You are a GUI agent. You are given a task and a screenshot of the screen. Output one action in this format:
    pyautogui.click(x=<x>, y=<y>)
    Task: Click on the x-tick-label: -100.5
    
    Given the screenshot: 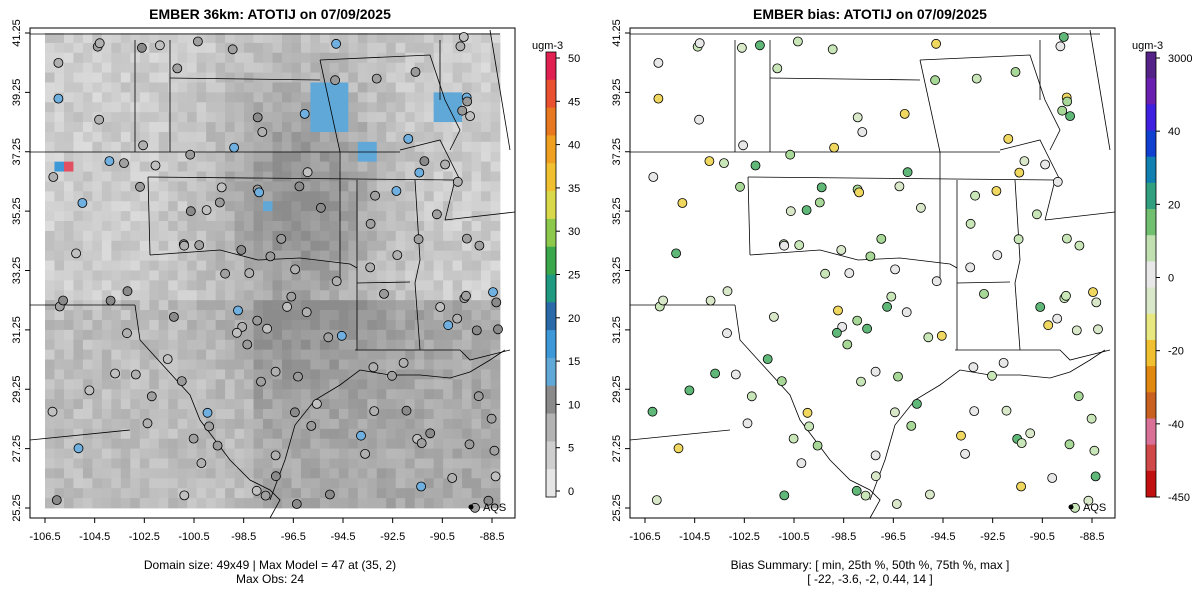 What is the action you would take?
    pyautogui.click(x=793, y=537)
    